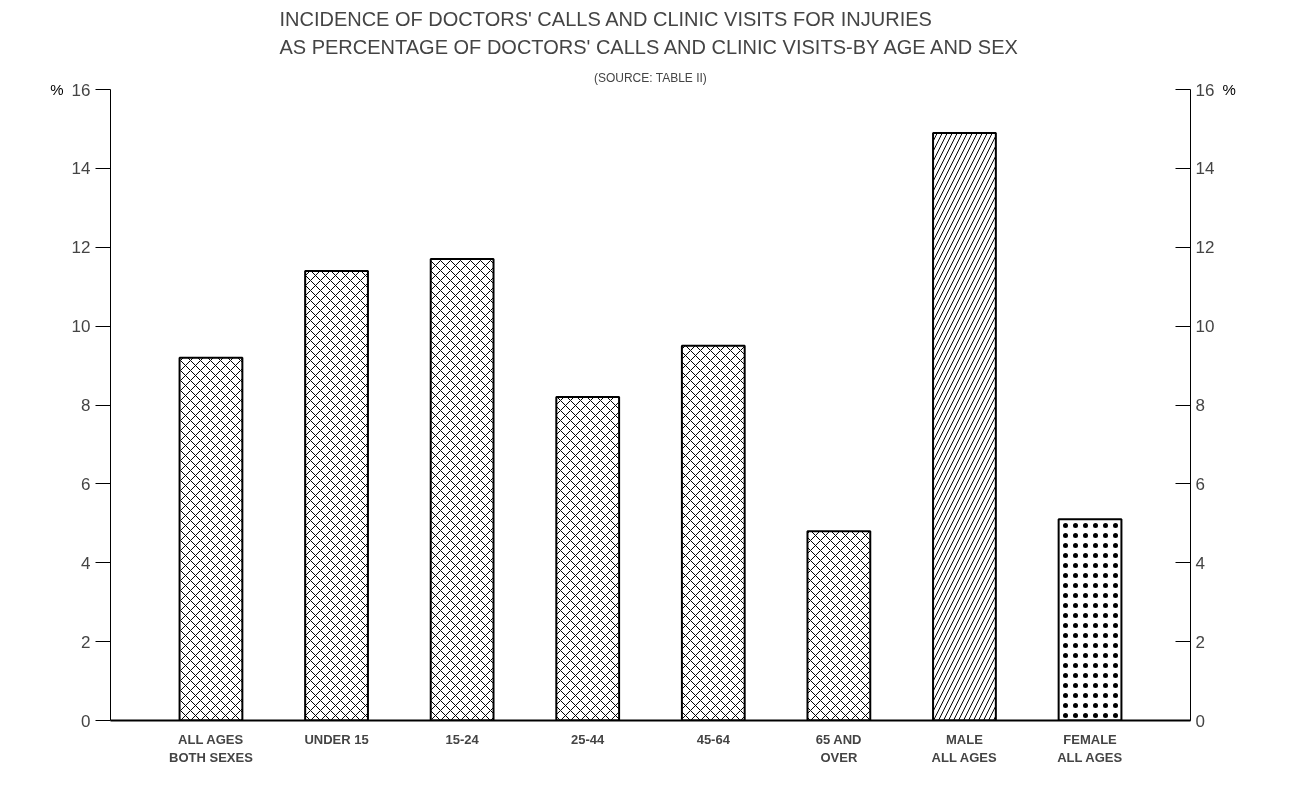 This screenshot has height=808, width=1314. I want to click on y-tick-label: 16, so click(81, 90).